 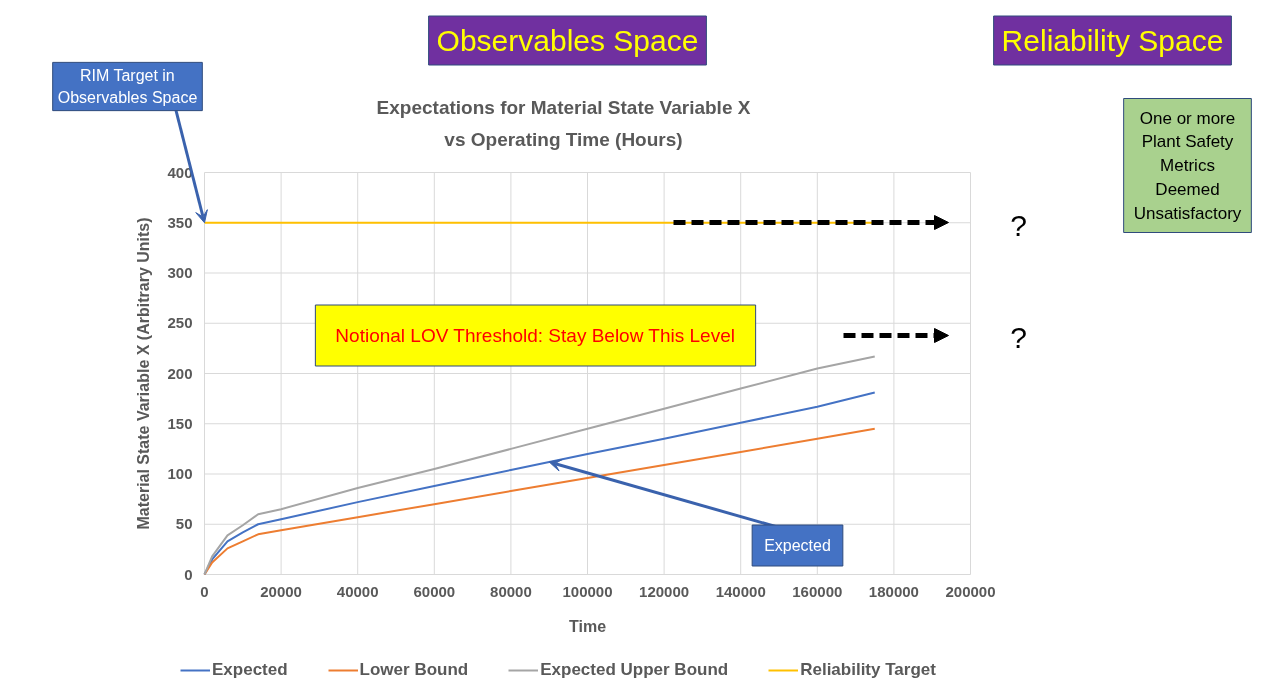 What do you see at coordinates (664, 591) in the screenshot?
I see `x-tick-label: 120000` at bounding box center [664, 591].